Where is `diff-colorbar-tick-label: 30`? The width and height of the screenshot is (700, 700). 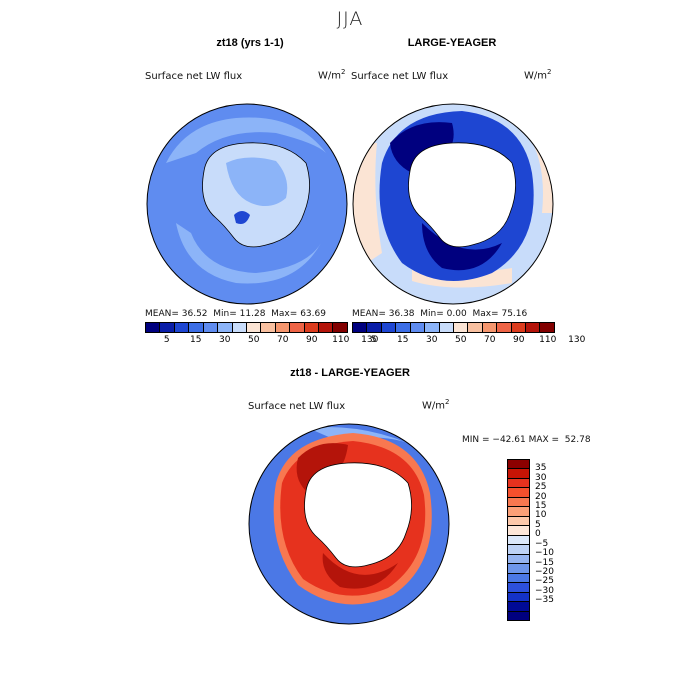 diff-colorbar-tick-label: 30 is located at coordinates (541, 477).